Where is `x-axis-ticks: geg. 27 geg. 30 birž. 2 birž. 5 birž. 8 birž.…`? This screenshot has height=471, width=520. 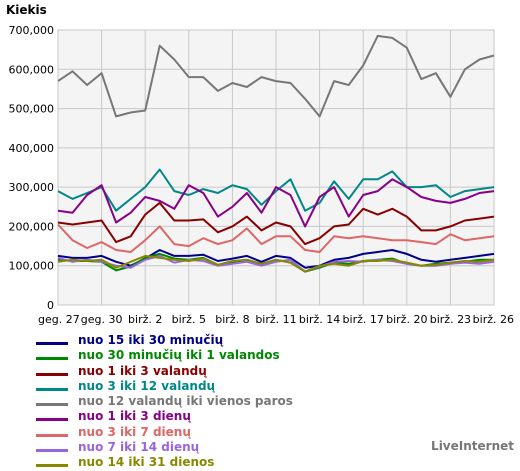 x-axis-ticks: geg. 27 geg. 30 birž. 2 birž. 5 birž. 8 birž.… is located at coordinates (276, 319).